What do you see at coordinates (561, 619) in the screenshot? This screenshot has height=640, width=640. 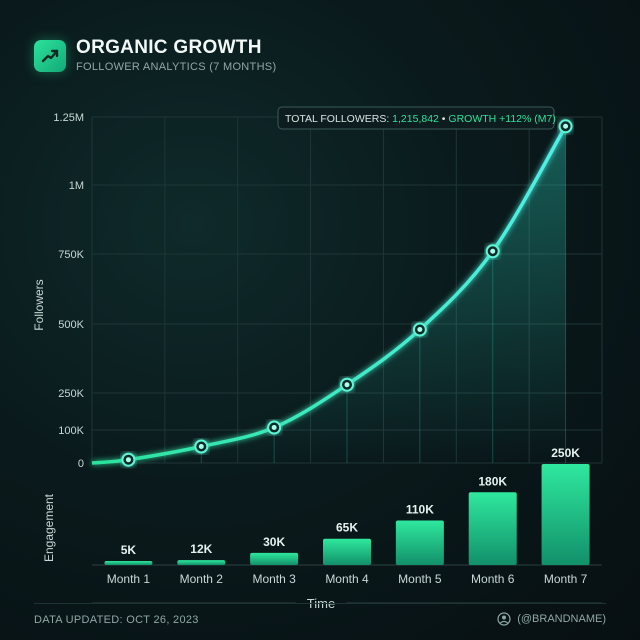 I see `brand-handle-text: (@BRANDNAME)` at bounding box center [561, 619].